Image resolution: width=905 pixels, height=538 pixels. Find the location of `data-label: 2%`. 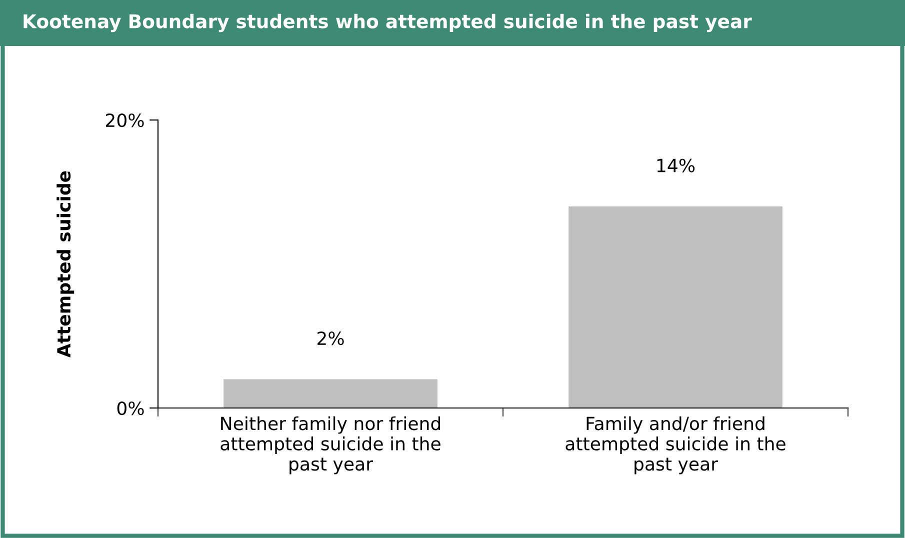

data-label: 2% is located at coordinates (331, 338).